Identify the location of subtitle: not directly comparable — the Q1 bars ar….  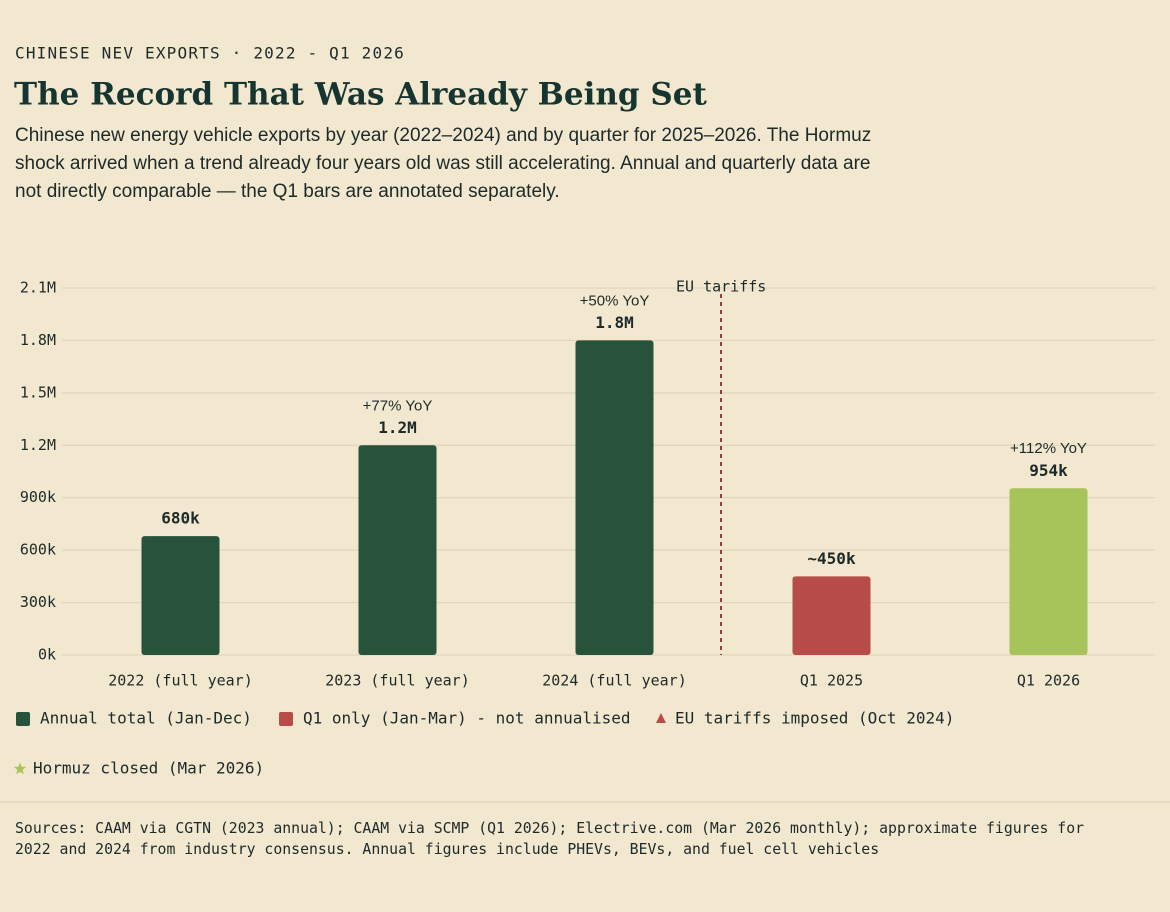
(287, 191).